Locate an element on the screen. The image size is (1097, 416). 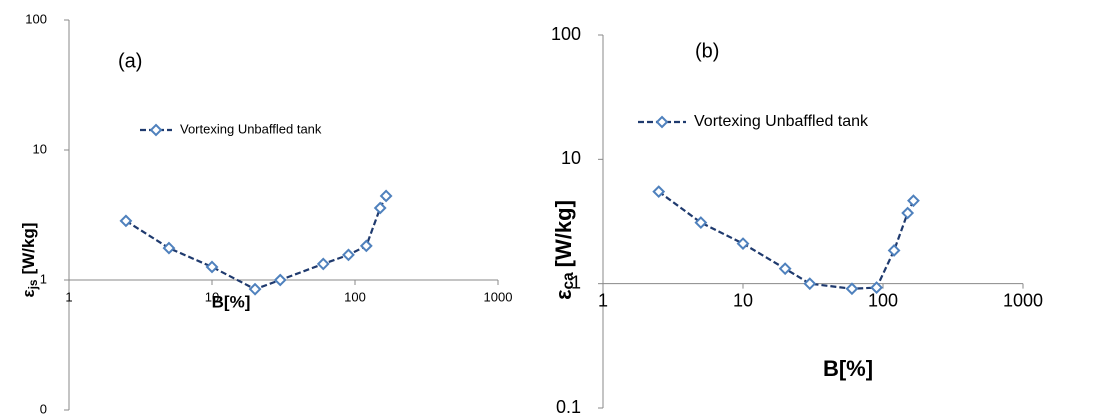
y-label-sub: ca is located at coordinates (568, 281).